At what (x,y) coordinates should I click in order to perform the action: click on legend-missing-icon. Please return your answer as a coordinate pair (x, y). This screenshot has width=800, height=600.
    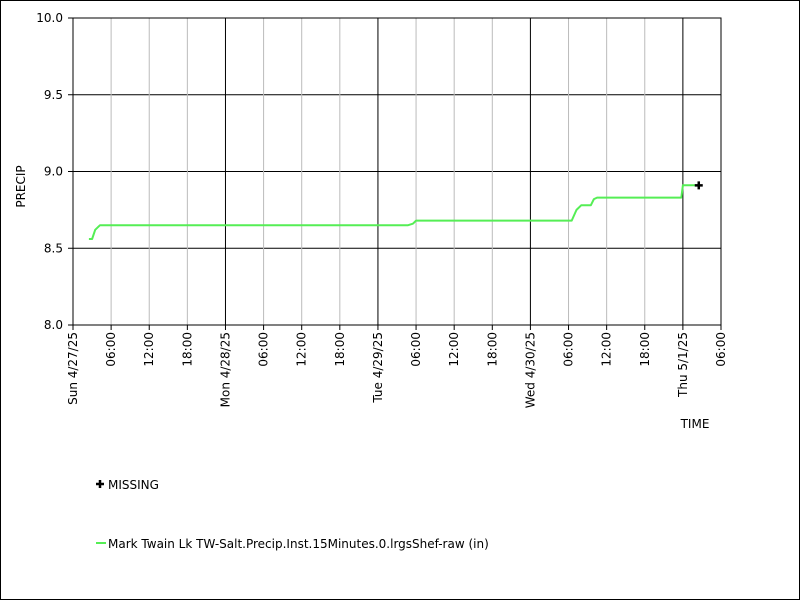
    Looking at the image, I should click on (100, 484).